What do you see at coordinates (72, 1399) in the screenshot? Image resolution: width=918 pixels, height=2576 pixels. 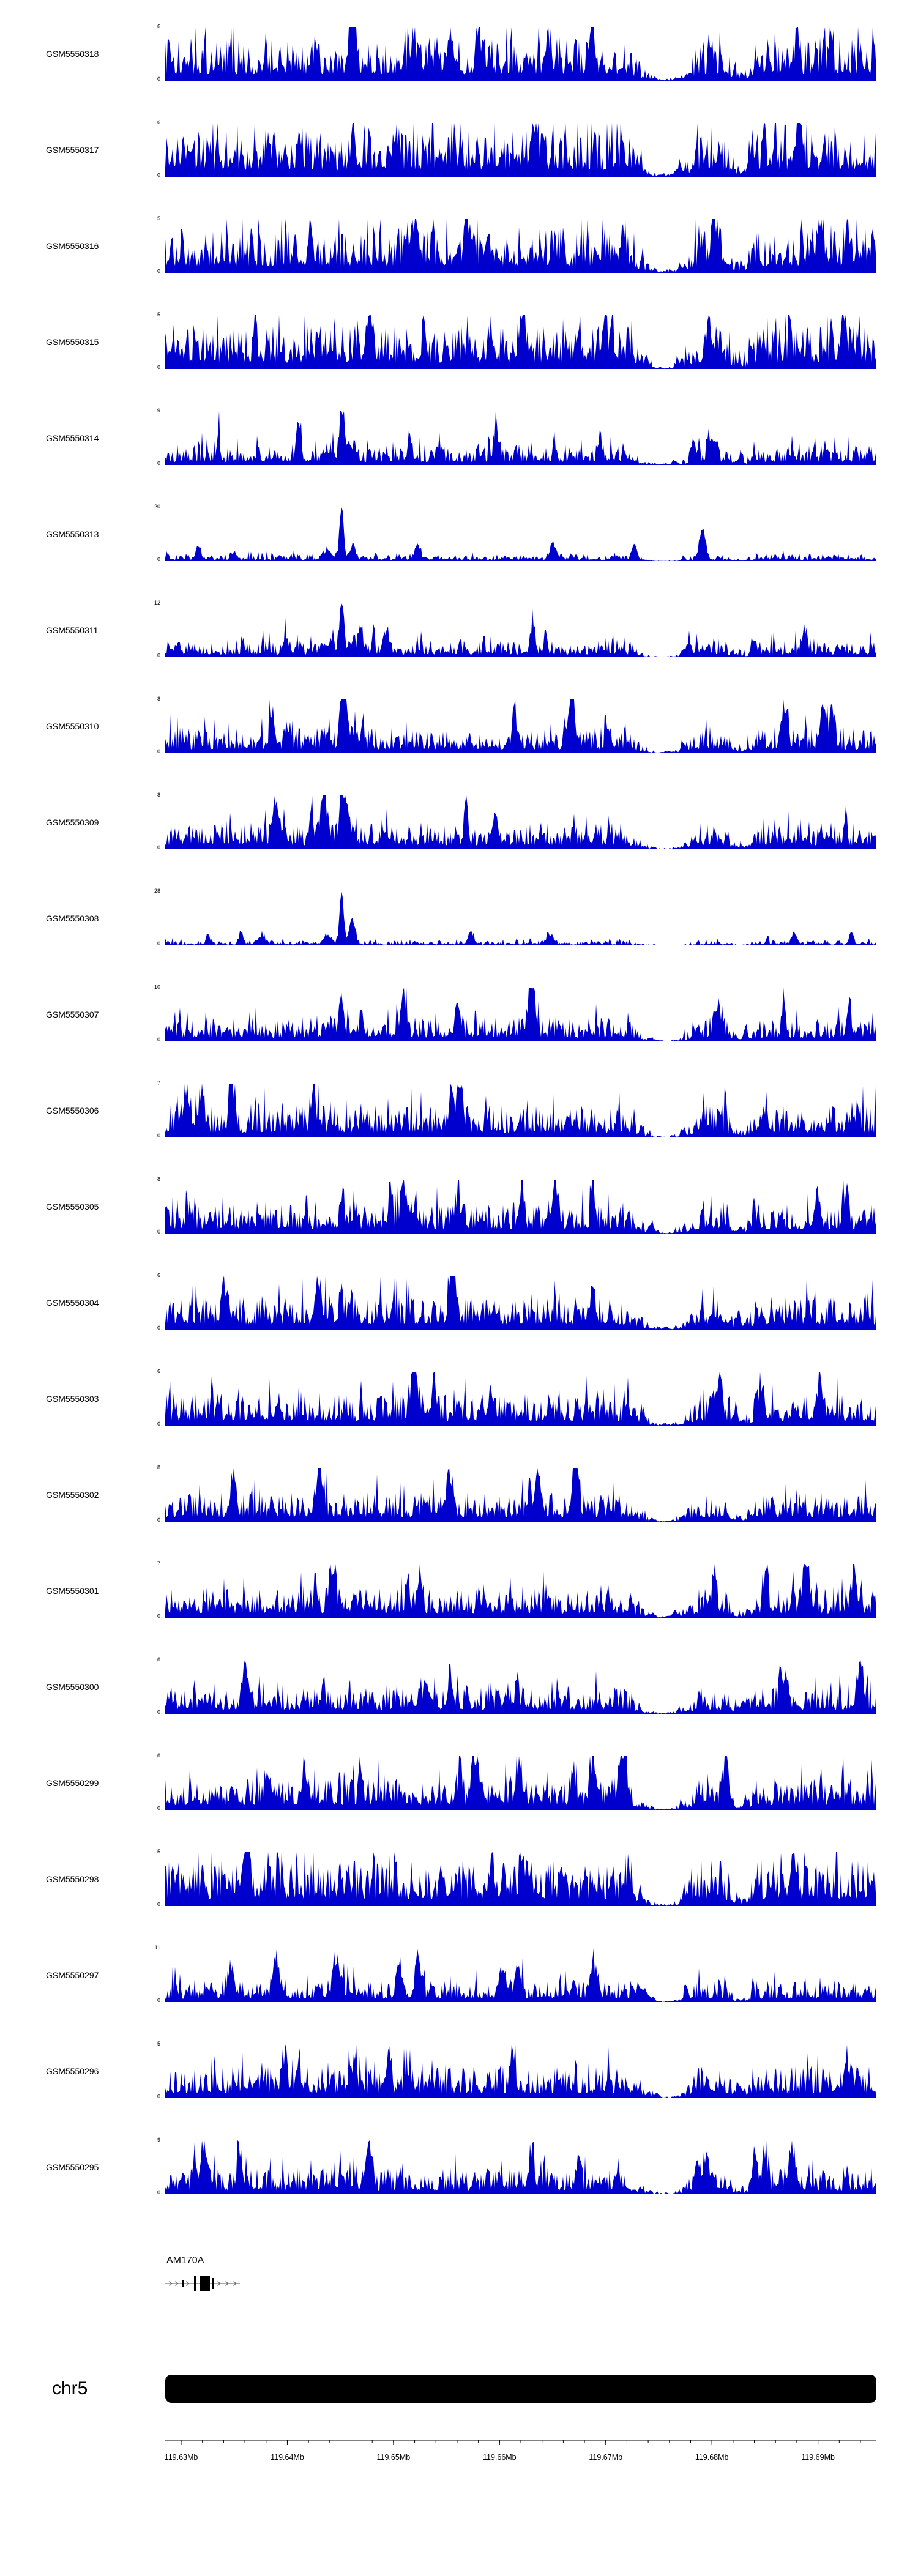 I see `track-label: GSM5550303` at bounding box center [72, 1399].